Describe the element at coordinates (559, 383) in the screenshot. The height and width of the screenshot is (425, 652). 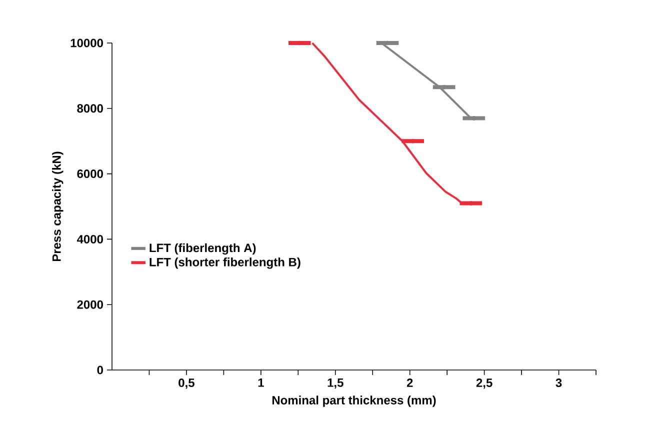
I see `x-tick-label: 3` at that location.